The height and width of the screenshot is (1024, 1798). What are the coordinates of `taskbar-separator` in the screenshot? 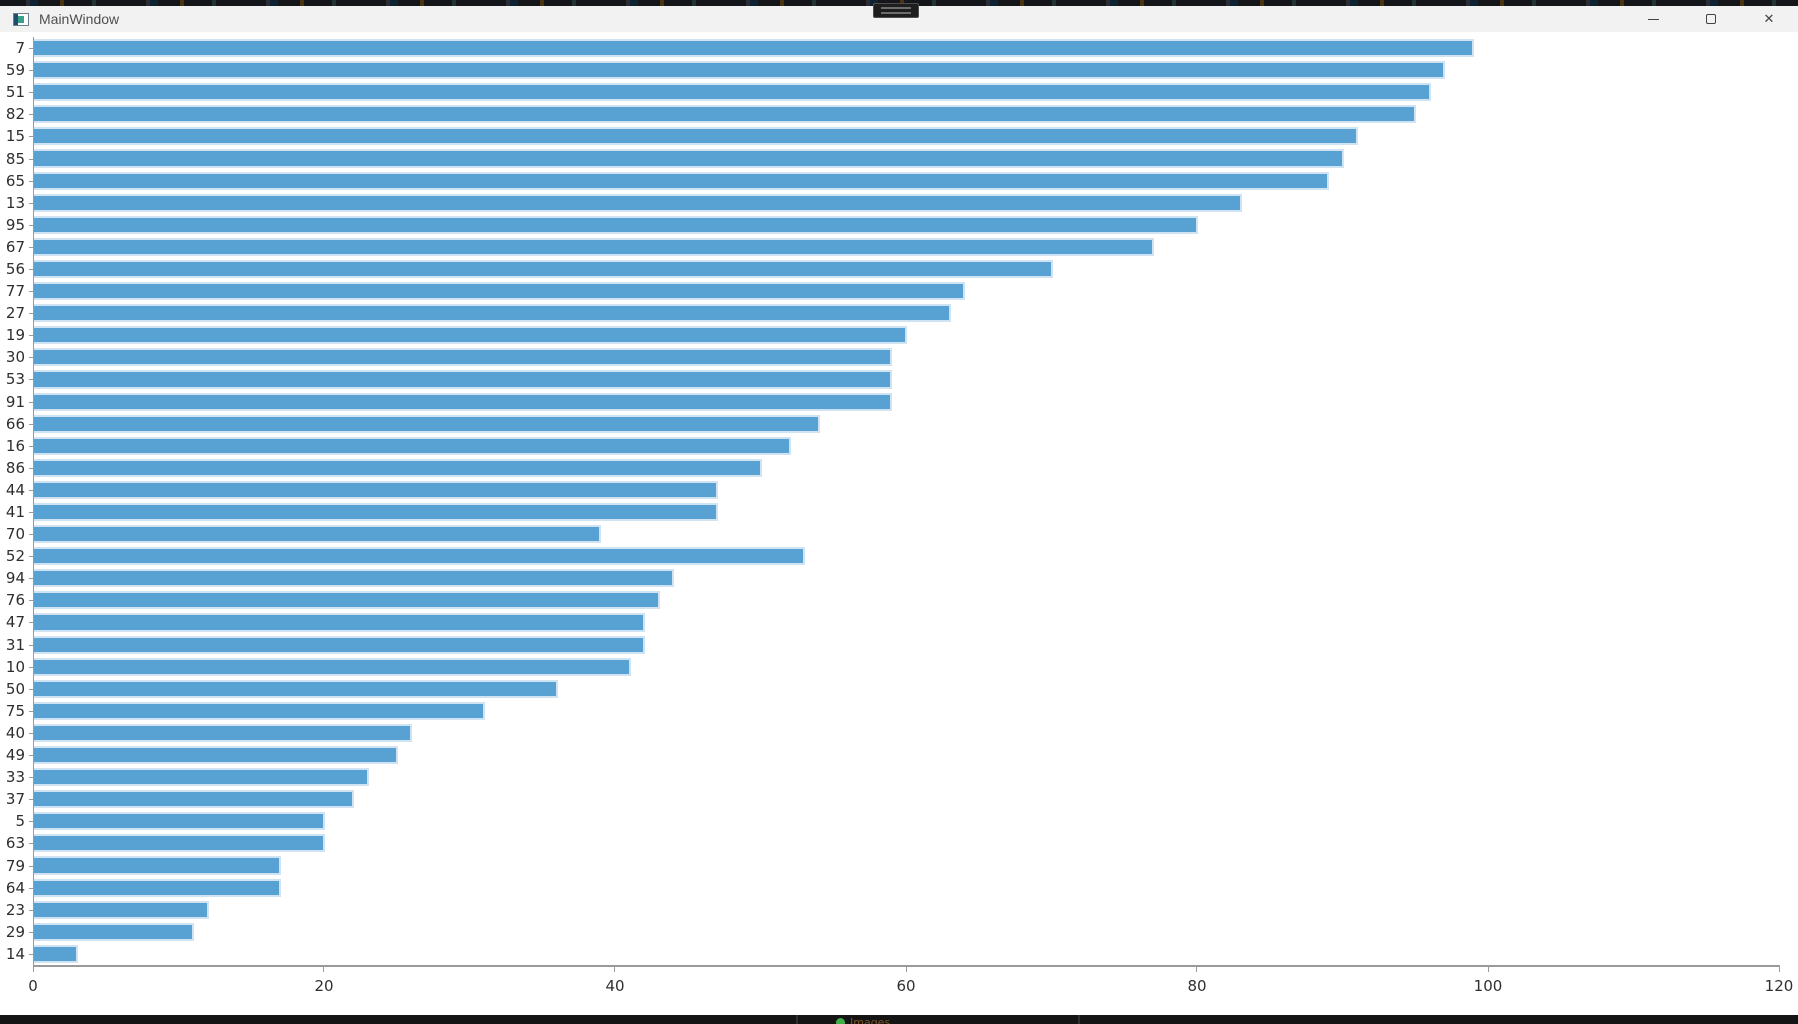 It's located at (797, 1019).